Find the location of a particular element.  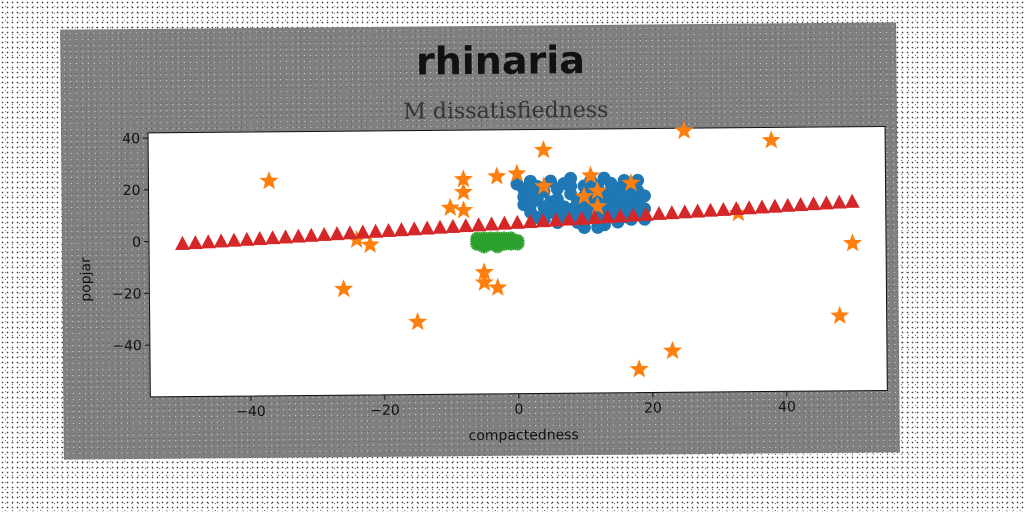

y-tick-label: 40 is located at coordinates (131, 139).